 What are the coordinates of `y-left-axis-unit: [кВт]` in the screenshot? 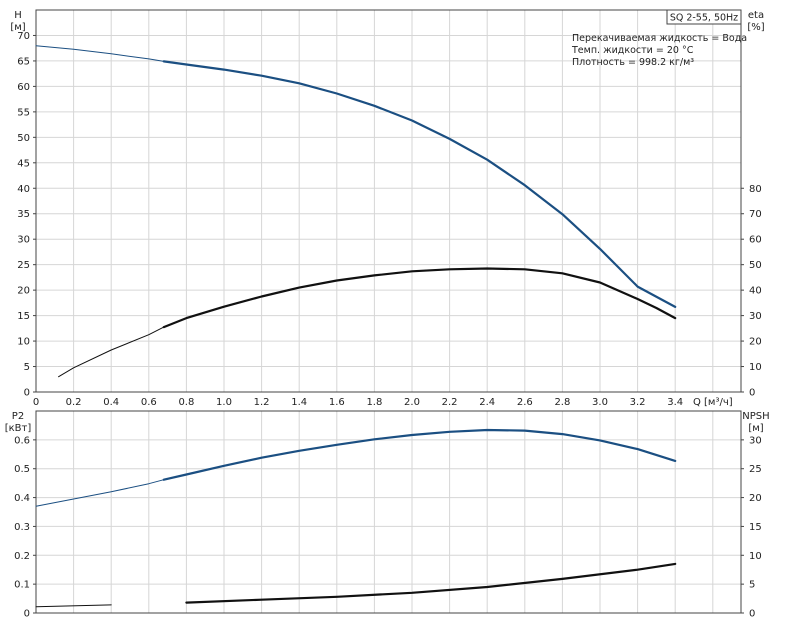 It's located at (18, 428).